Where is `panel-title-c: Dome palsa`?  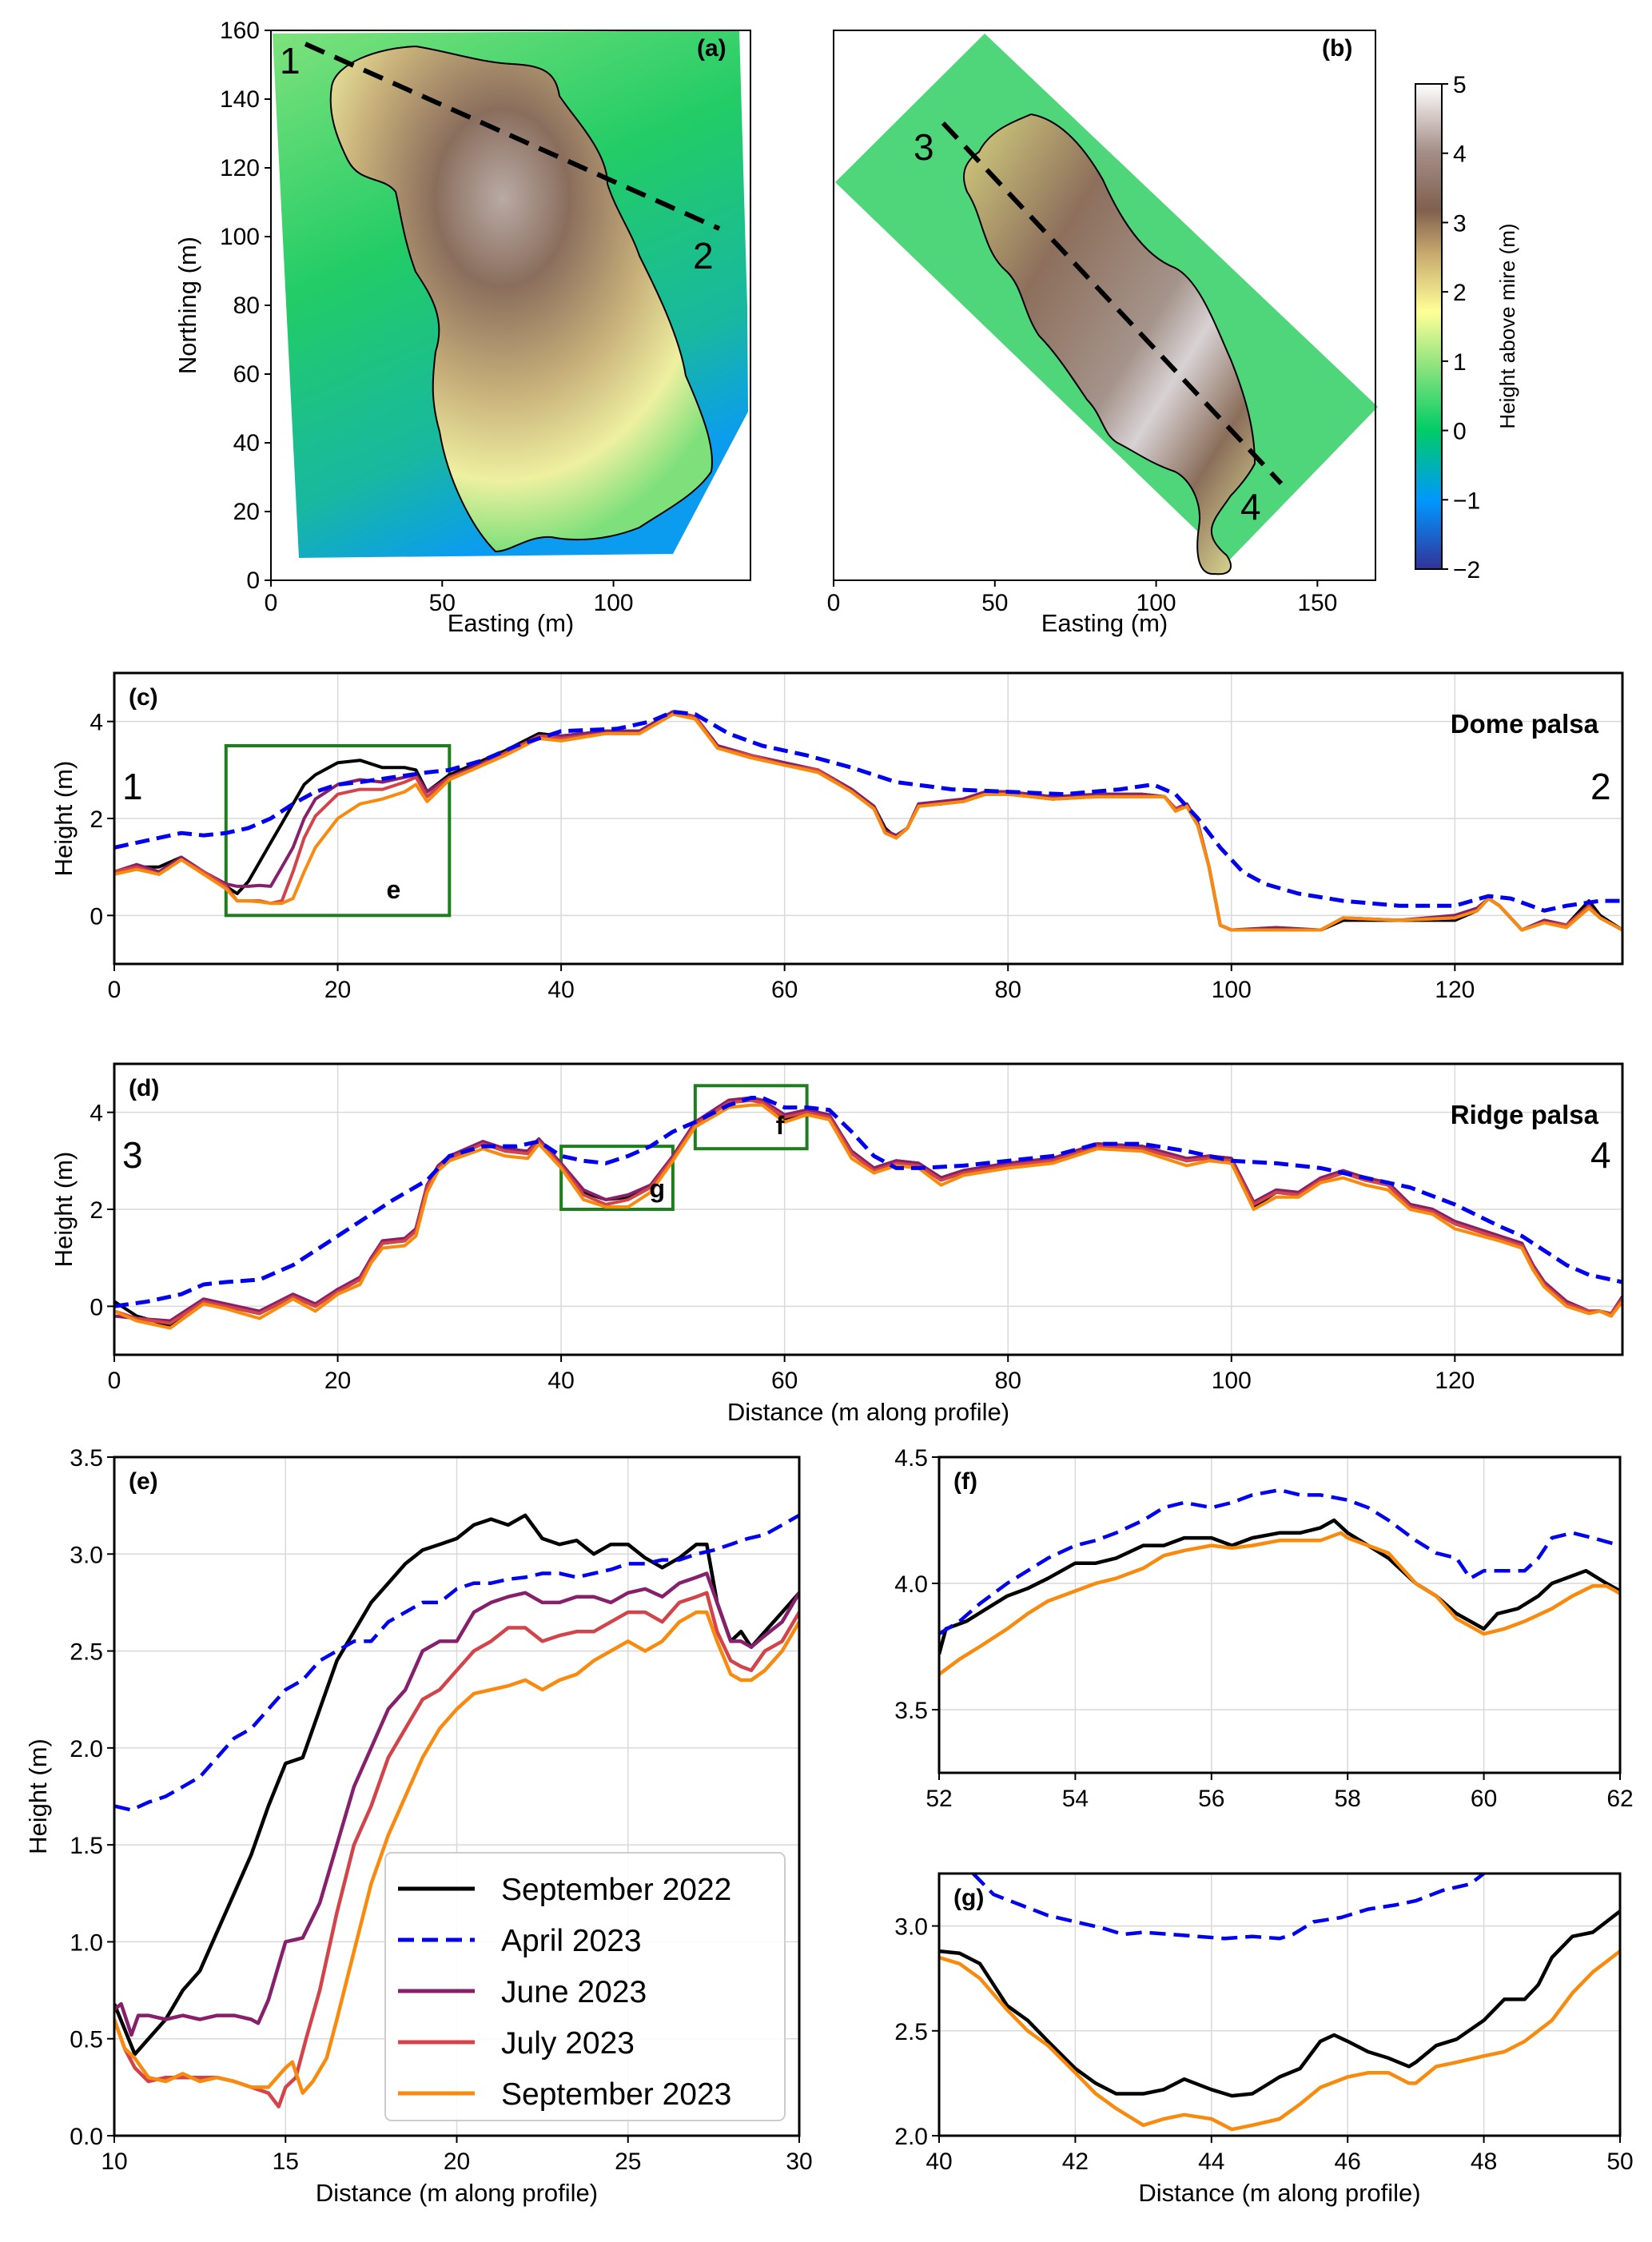
panel-title-c: Dome palsa is located at coordinates (1525, 724).